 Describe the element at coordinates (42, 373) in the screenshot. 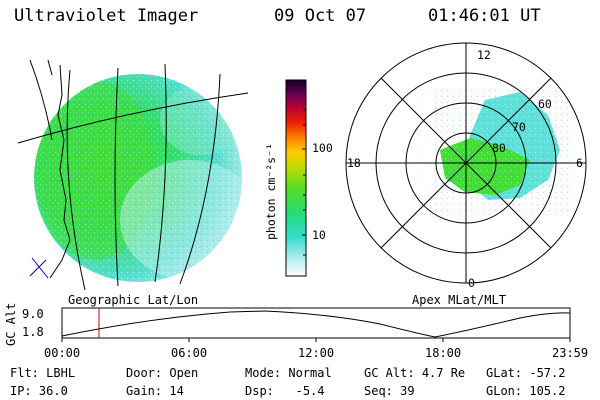

I see `filter-field: Flt: LBHL` at that location.